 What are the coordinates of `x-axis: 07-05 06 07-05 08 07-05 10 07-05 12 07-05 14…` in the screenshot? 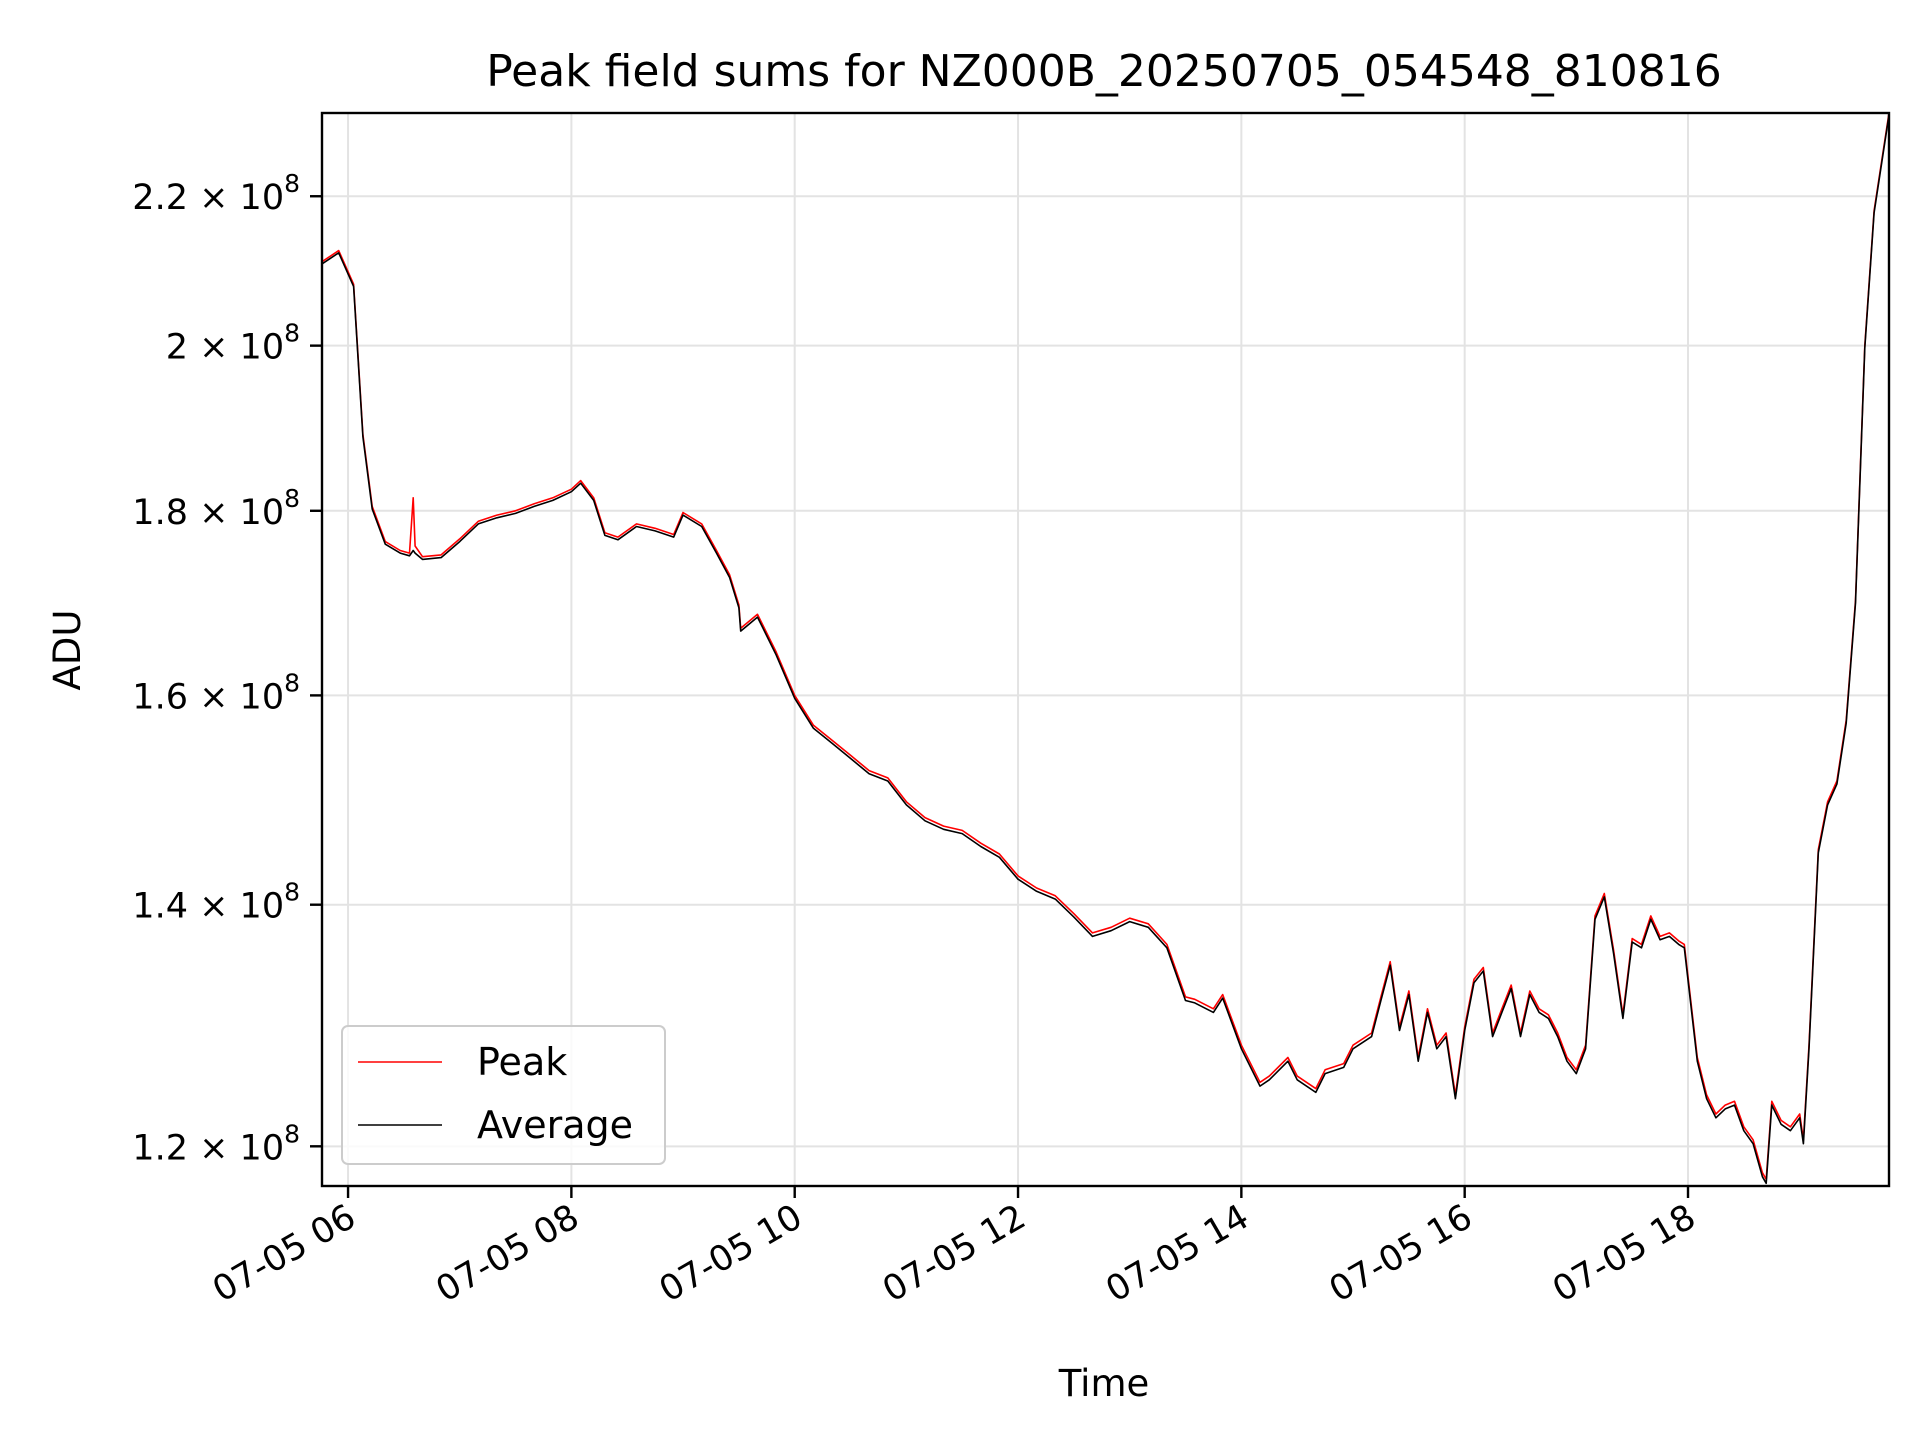 It's located at (954, 1248).